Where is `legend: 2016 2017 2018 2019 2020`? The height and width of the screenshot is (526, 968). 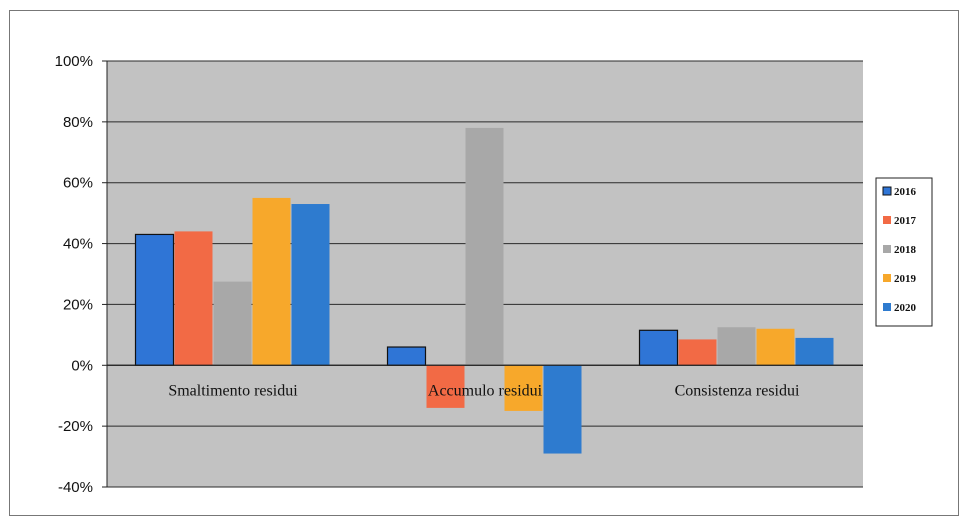 legend: 2016 2017 2018 2019 2020 is located at coordinates (904, 252).